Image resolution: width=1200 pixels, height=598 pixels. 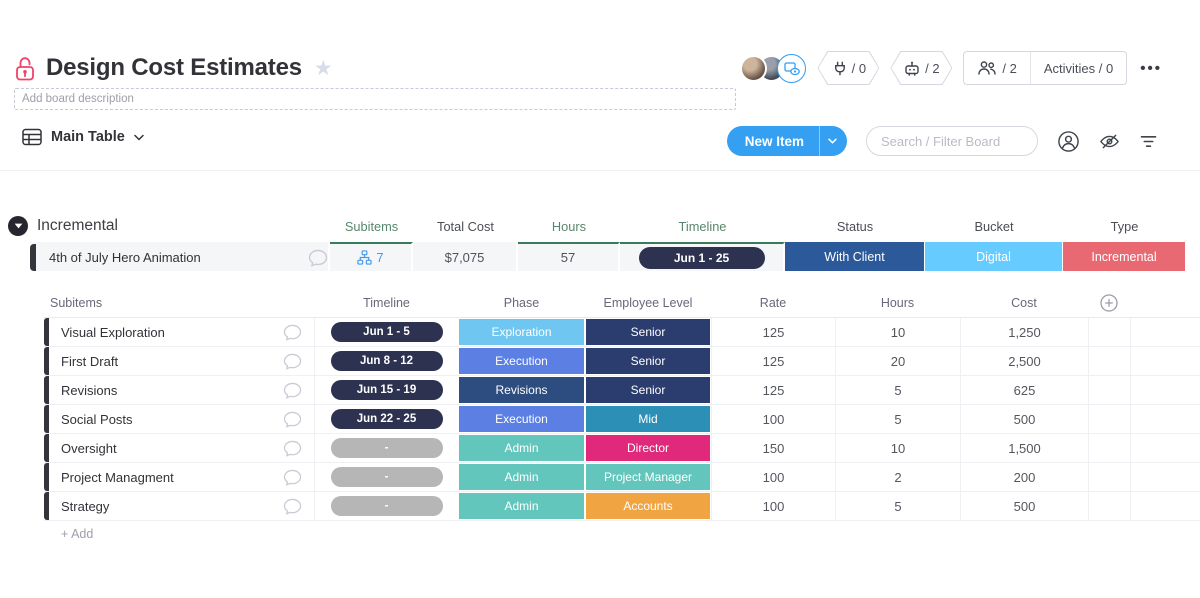 I want to click on employee-level-cell: Accounts, so click(x=648, y=506).